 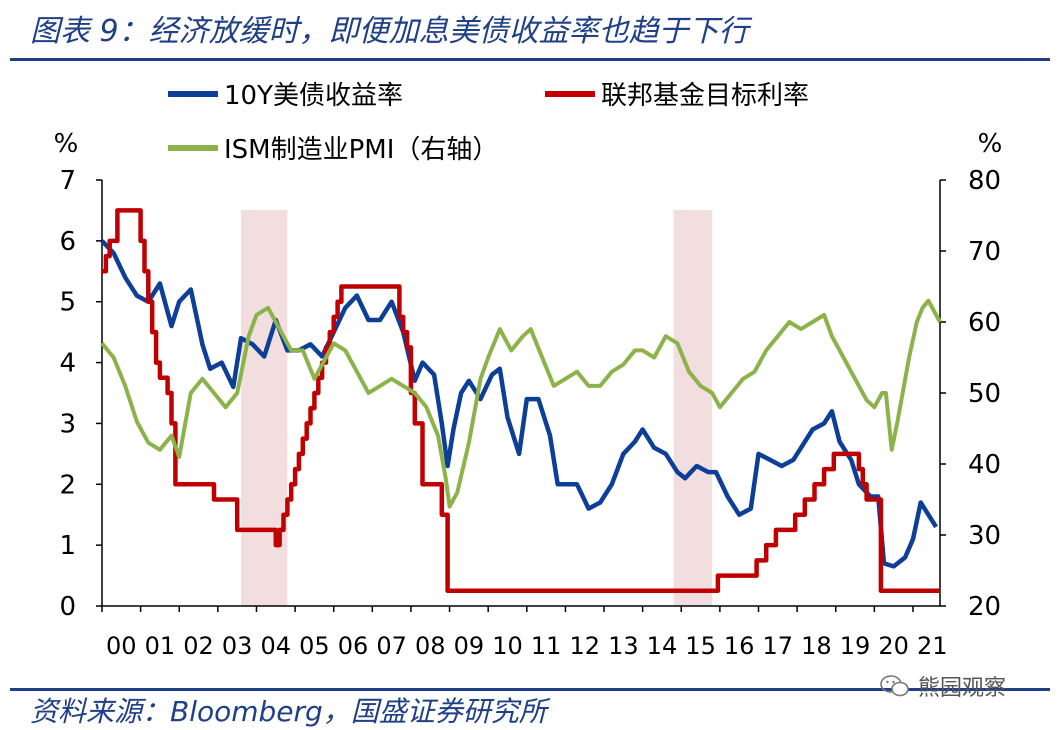 I want to click on x-tick-label: 05, so click(x=314, y=646).